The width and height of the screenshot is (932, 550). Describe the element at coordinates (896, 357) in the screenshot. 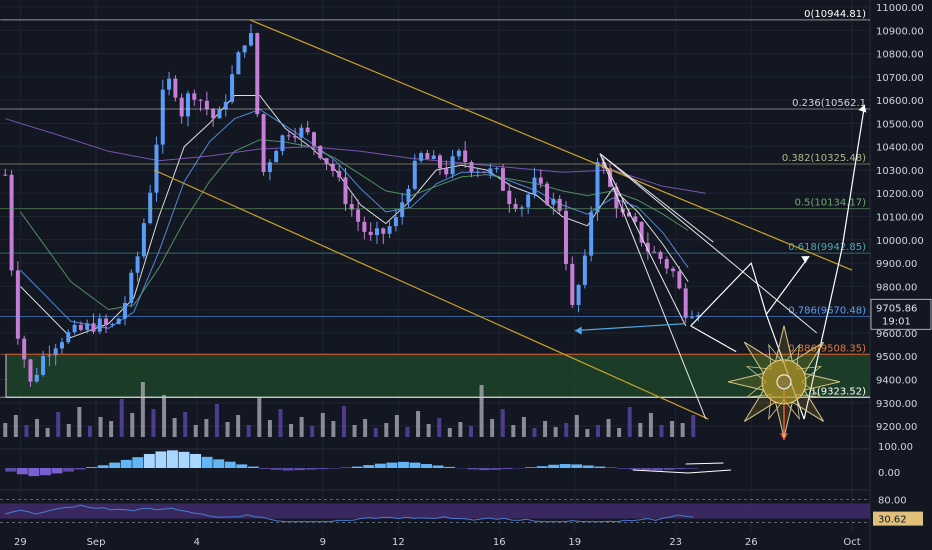

I see `y-tick-label: 9500.00` at that location.